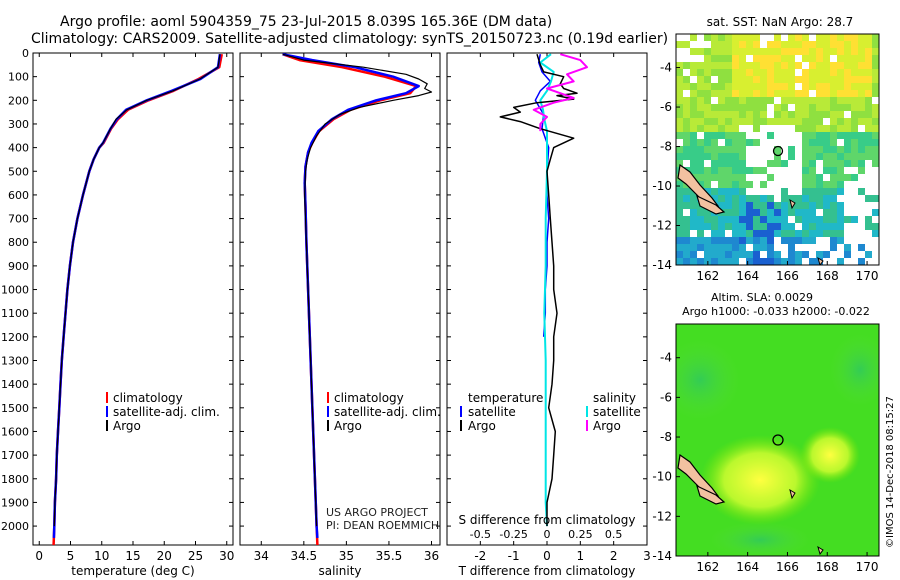 The width and height of the screenshot is (900, 580). What do you see at coordinates (350, 299) in the screenshot?
I see `sal-climatology-line` at bounding box center [350, 299].